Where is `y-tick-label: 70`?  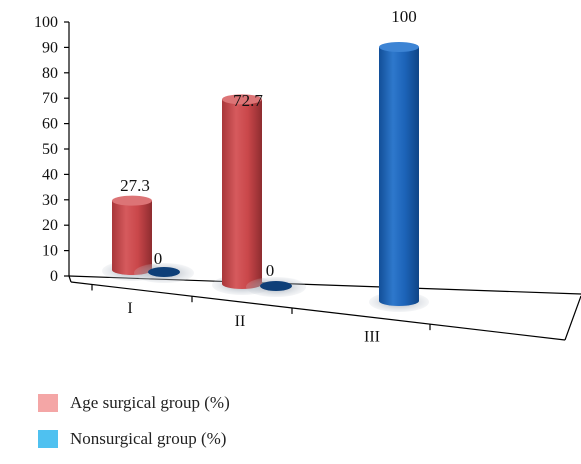
y-tick-label: 70 is located at coordinates (50, 98).